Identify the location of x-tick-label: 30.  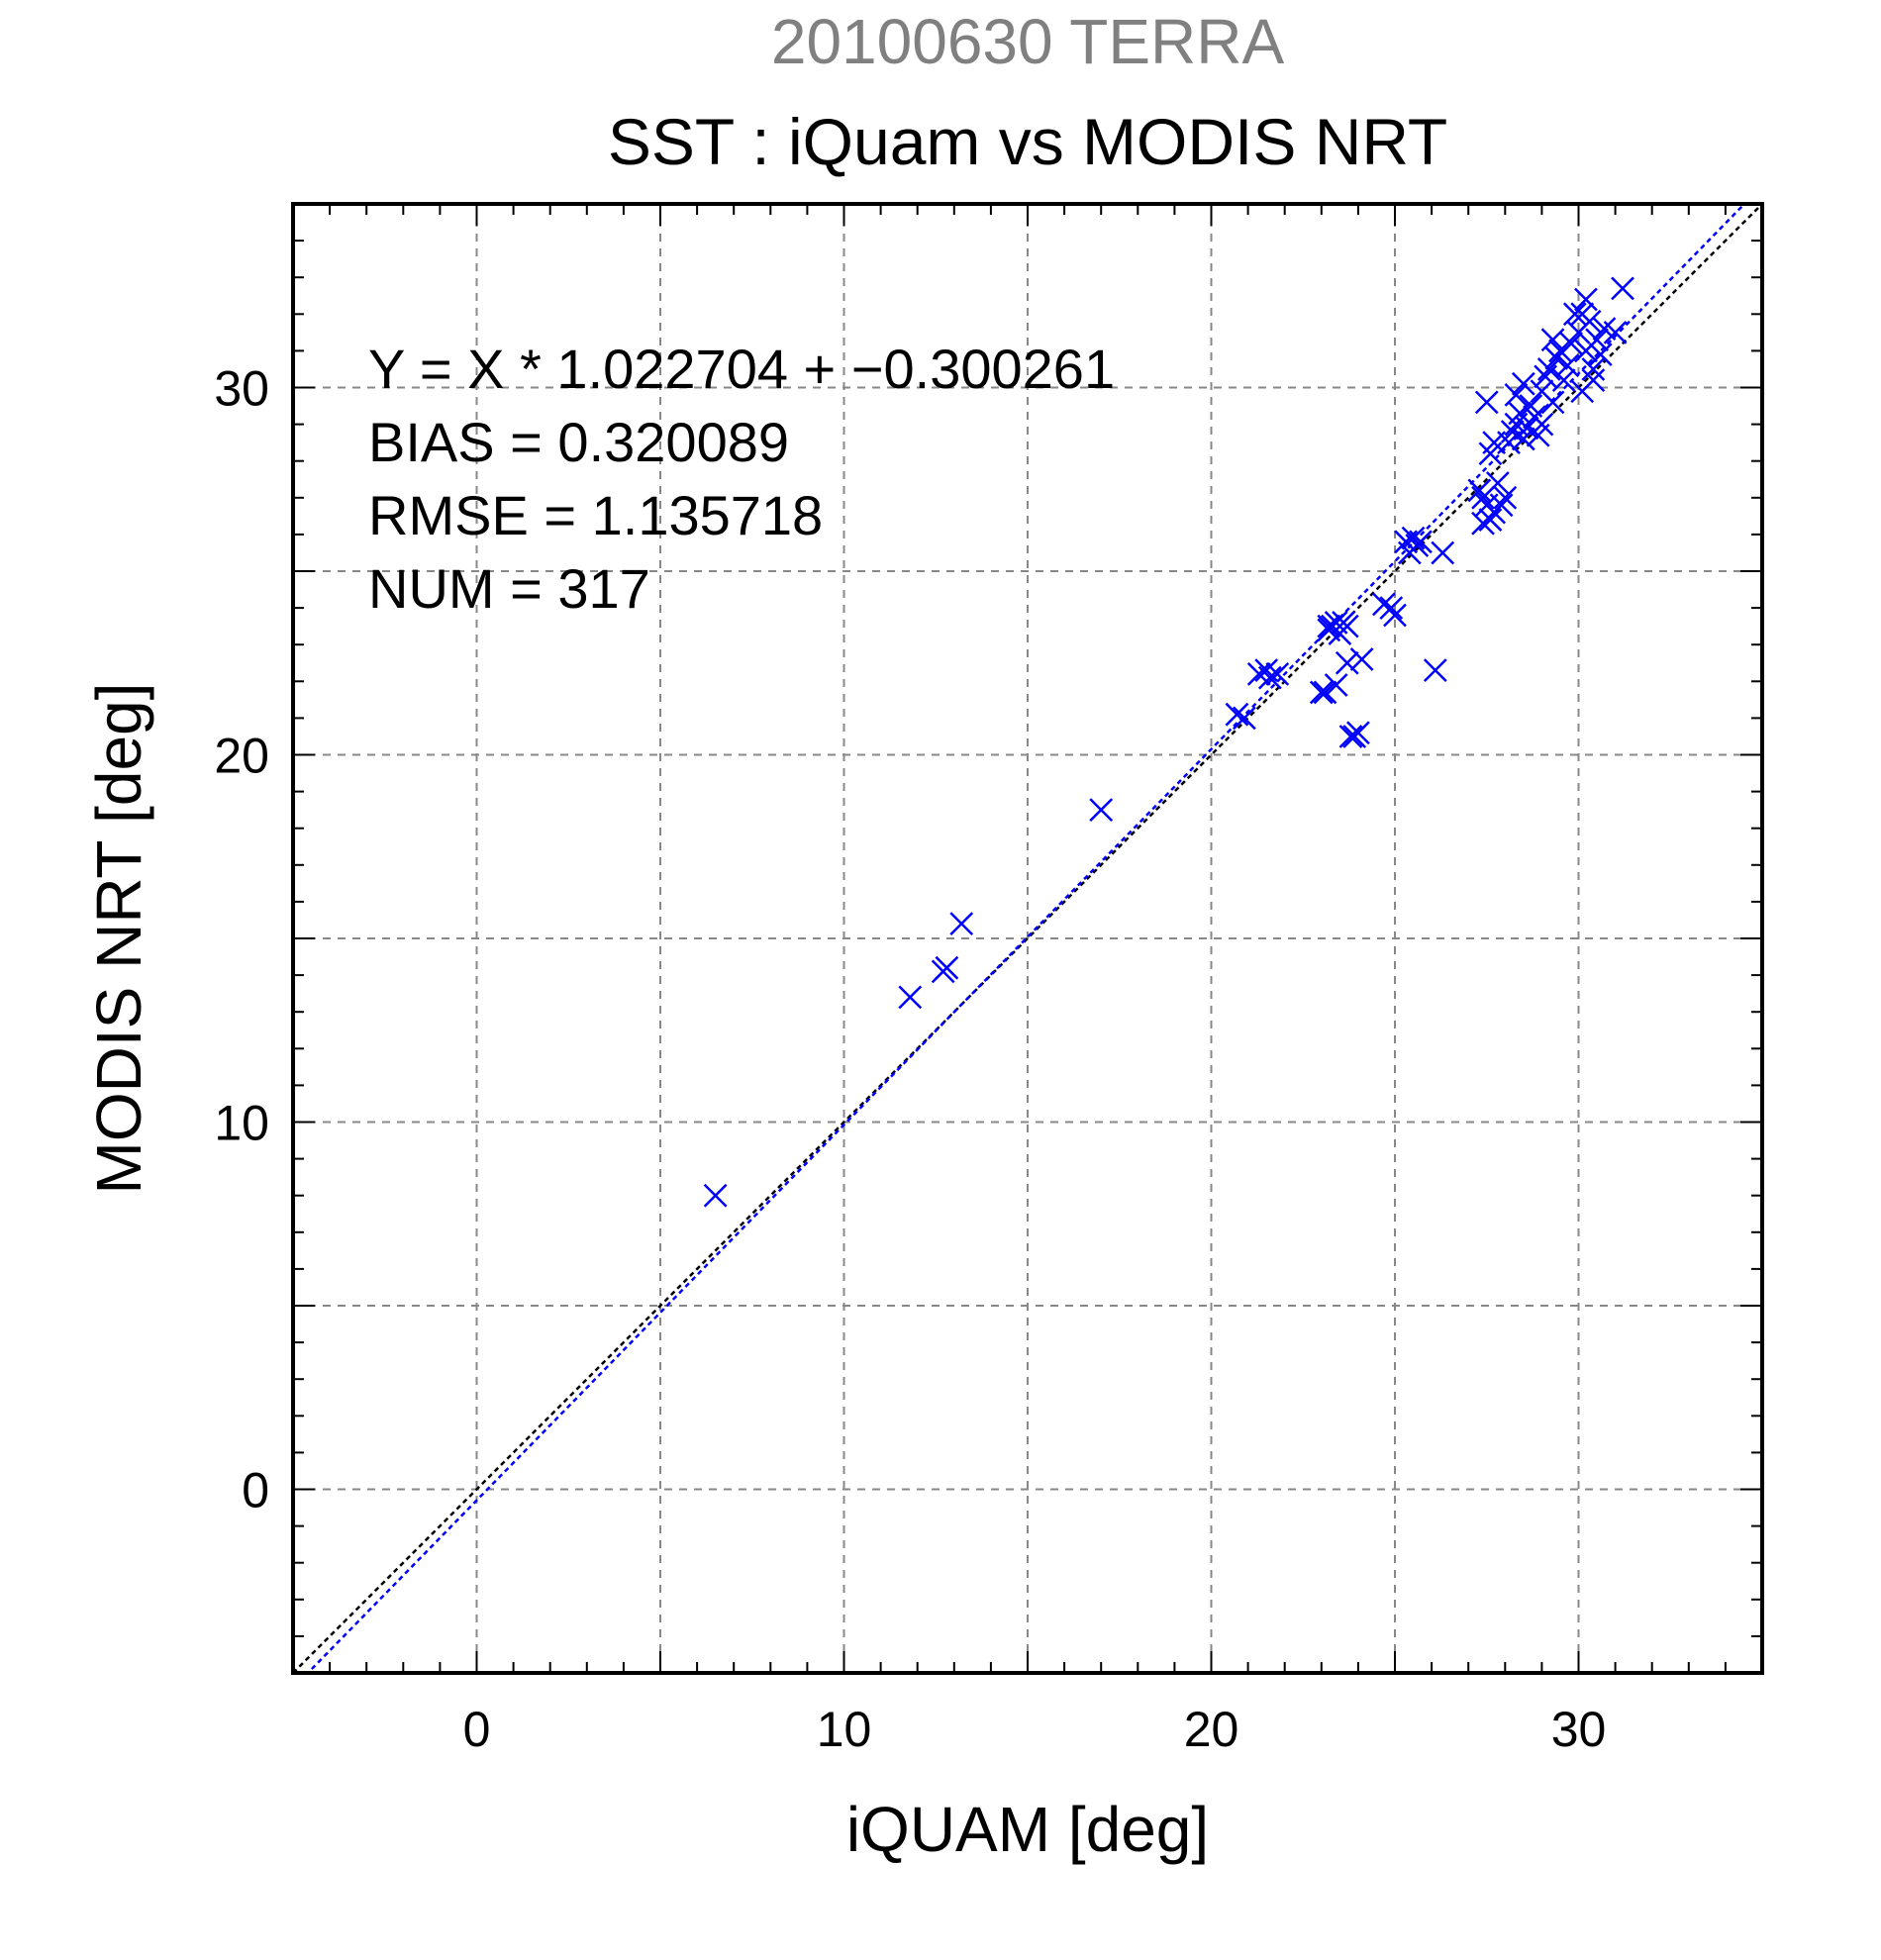
(1579, 1729).